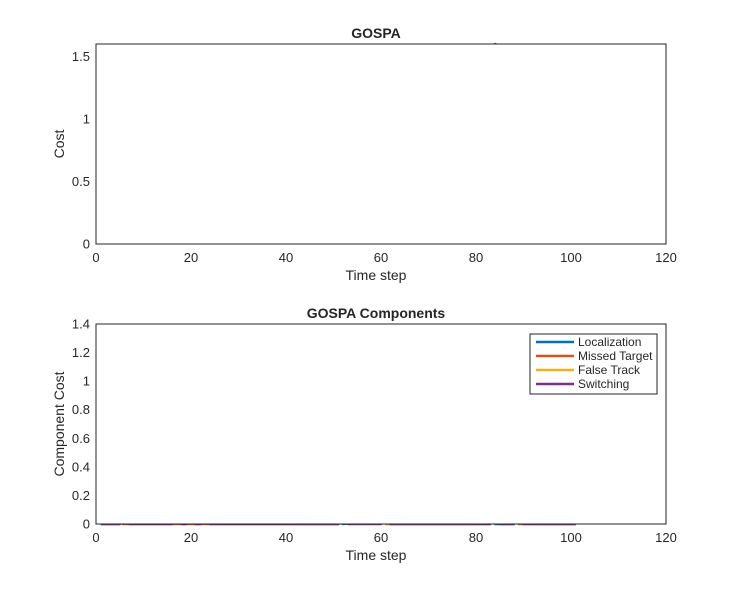 The height and width of the screenshot is (590, 737). Describe the element at coordinates (81, 495) in the screenshot. I see `y-tick-label: 0.2` at that location.